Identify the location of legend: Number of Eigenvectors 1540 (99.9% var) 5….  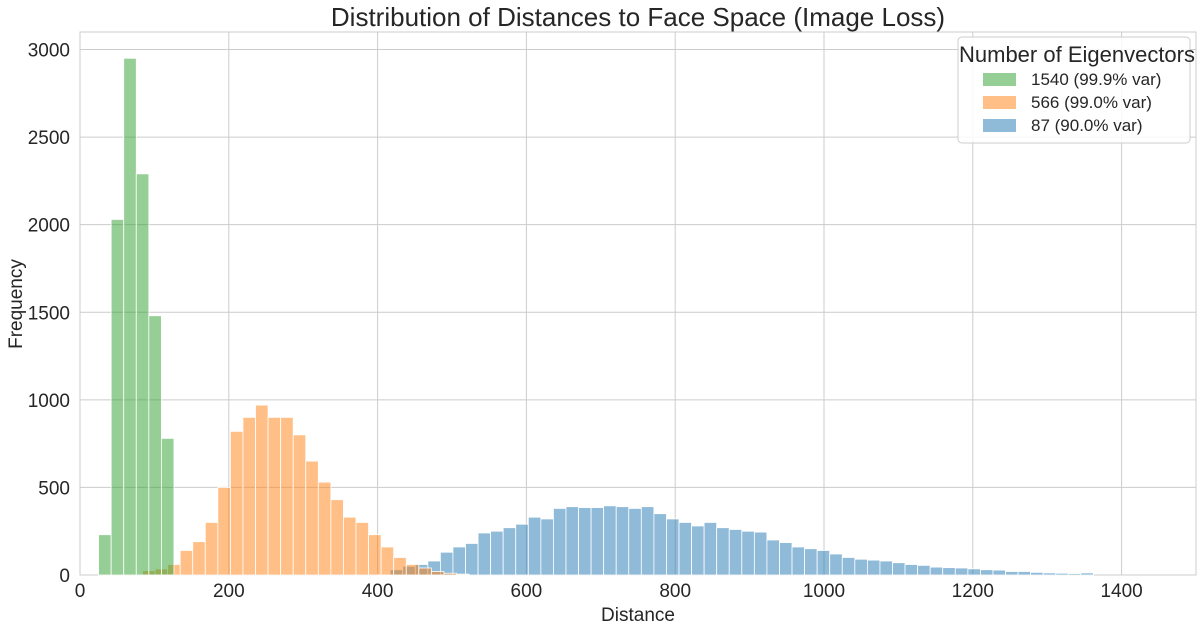
(1076, 90).